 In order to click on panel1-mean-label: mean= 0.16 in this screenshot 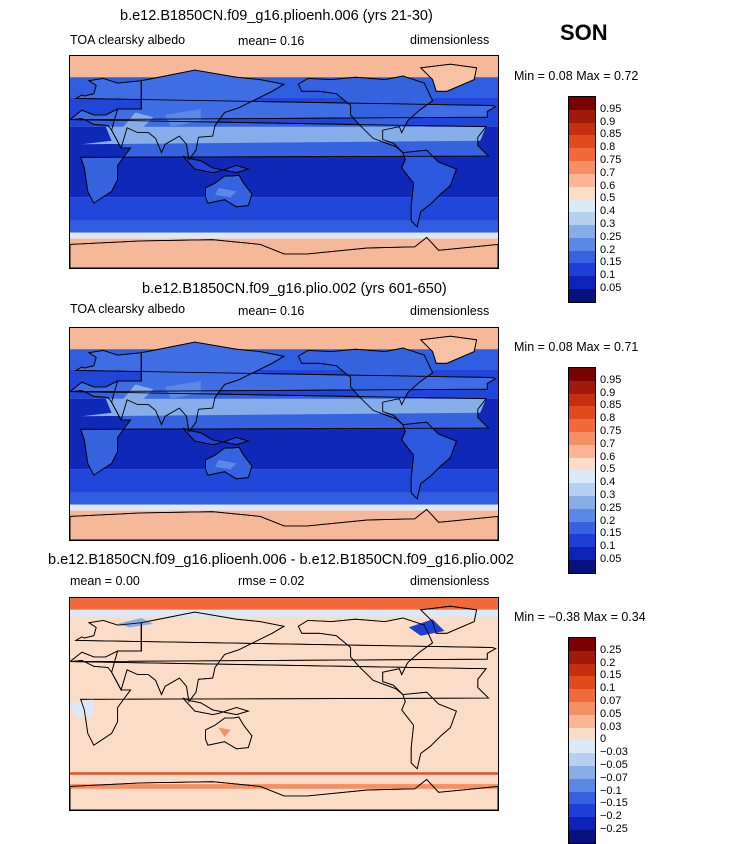, I will do `click(271, 41)`.